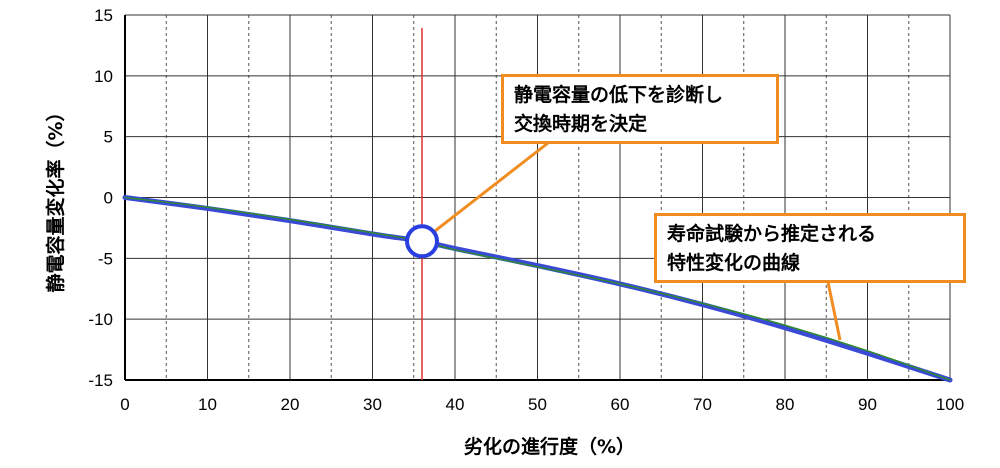  Describe the element at coordinates (702, 404) in the screenshot. I see `x-tick-label: 70` at that location.